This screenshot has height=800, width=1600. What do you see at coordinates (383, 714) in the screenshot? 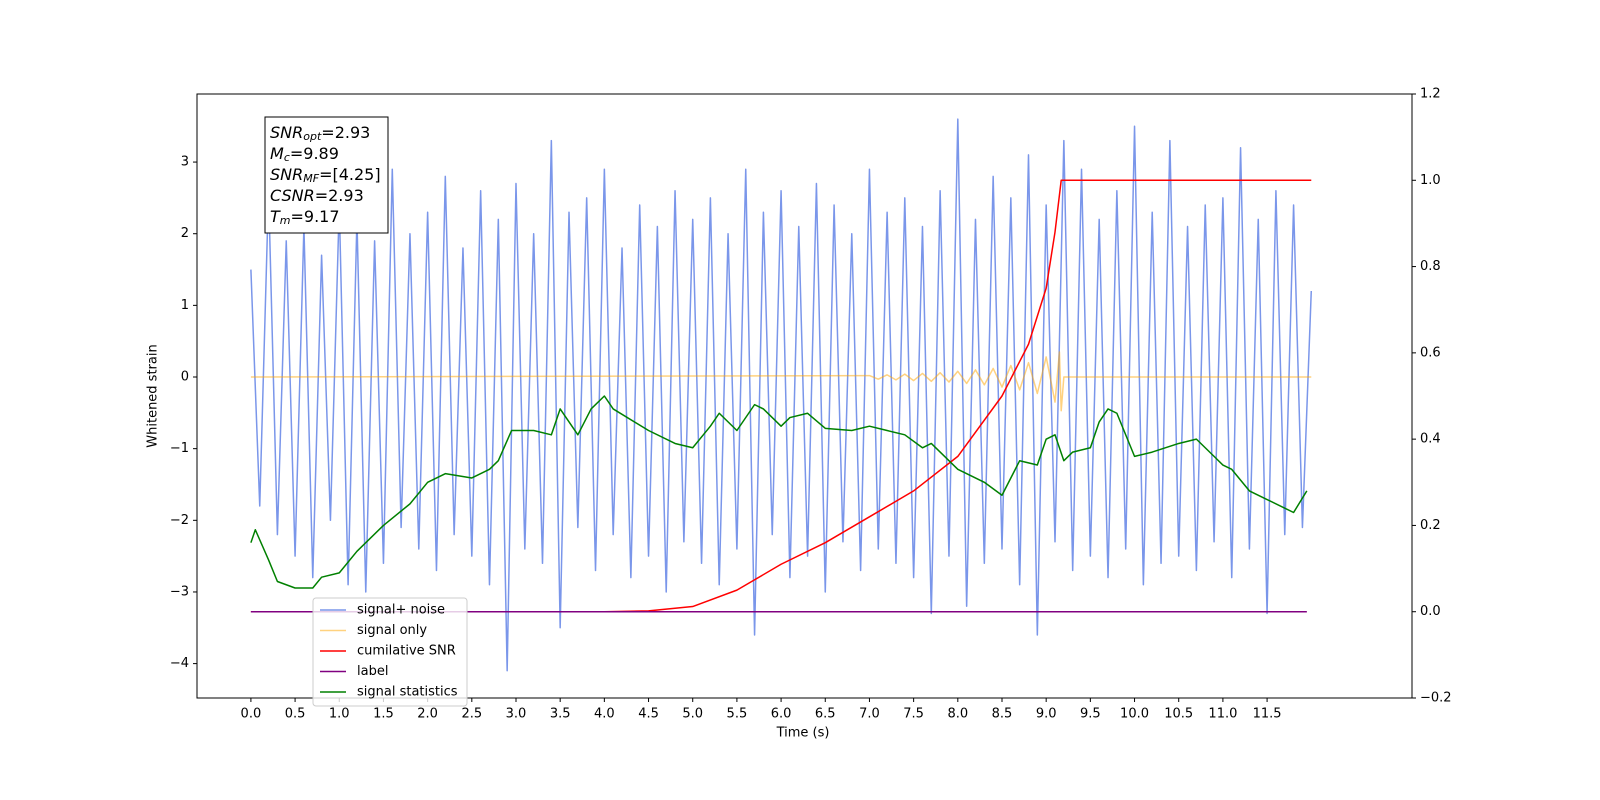
I see `x-tick-label: 1.5` at bounding box center [383, 714].